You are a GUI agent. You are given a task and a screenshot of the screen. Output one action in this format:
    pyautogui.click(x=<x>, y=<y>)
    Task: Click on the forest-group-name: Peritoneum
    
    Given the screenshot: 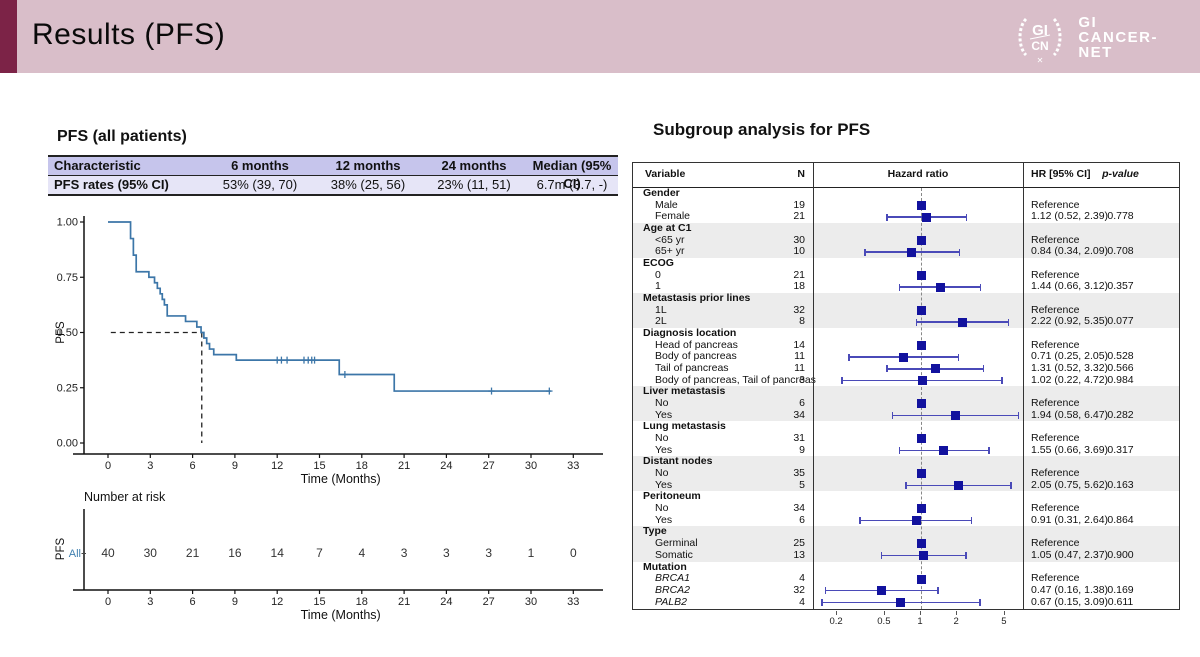 What is the action you would take?
    pyautogui.click(x=672, y=496)
    